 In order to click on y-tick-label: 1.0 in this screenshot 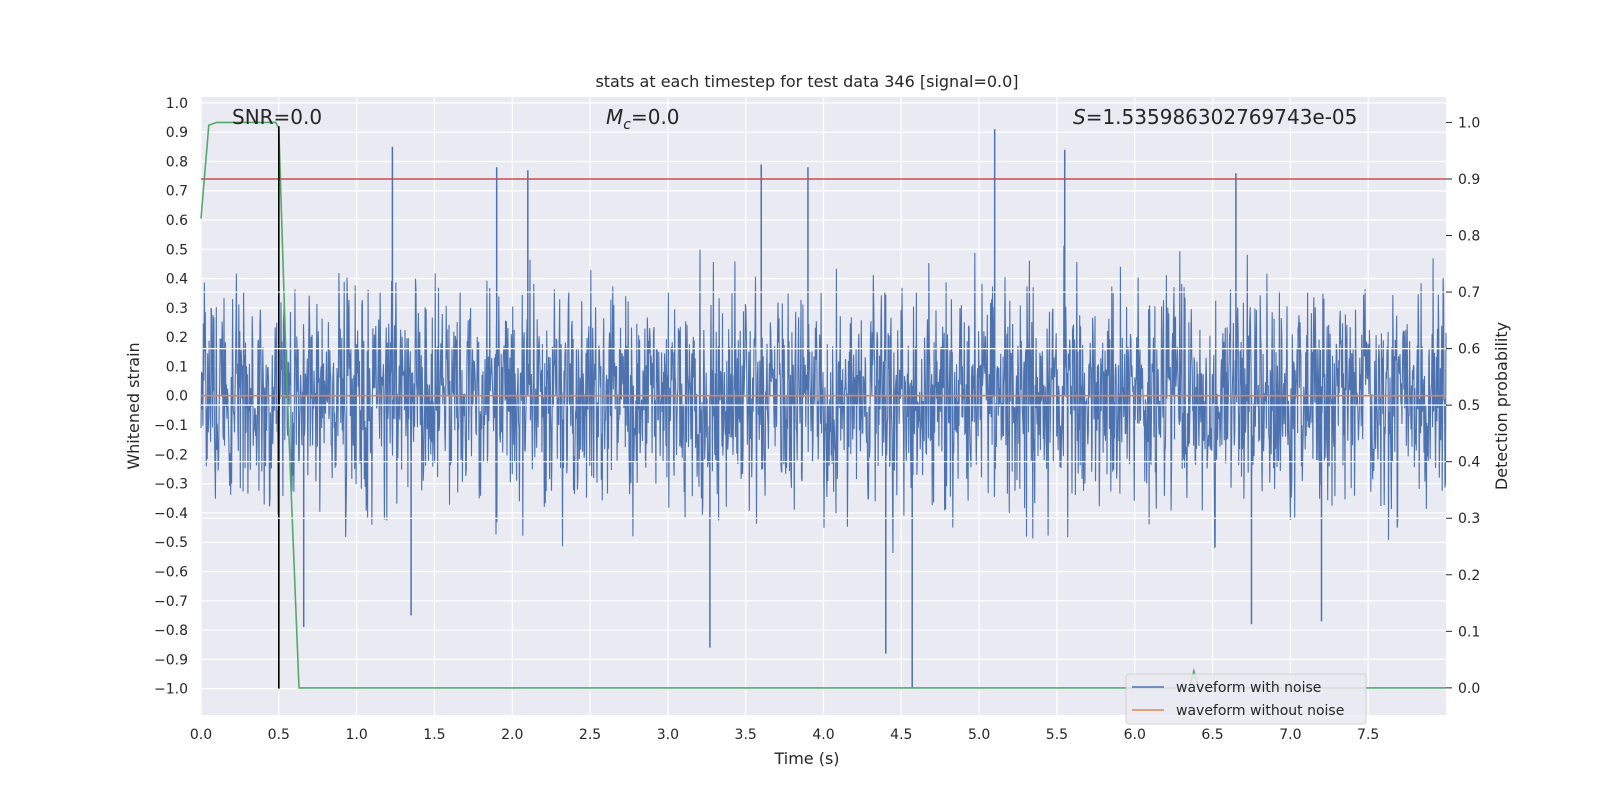, I will do `click(177, 104)`.